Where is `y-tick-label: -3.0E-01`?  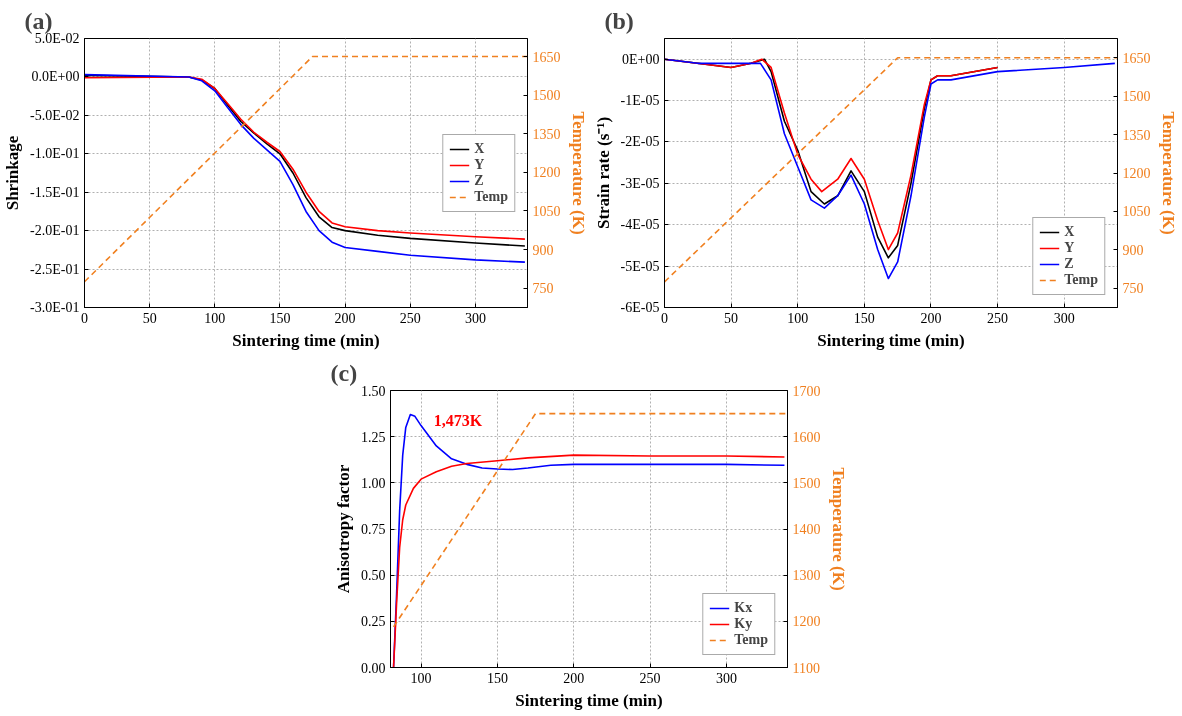
y-tick-label: -3.0E-01 is located at coordinates (55, 307).